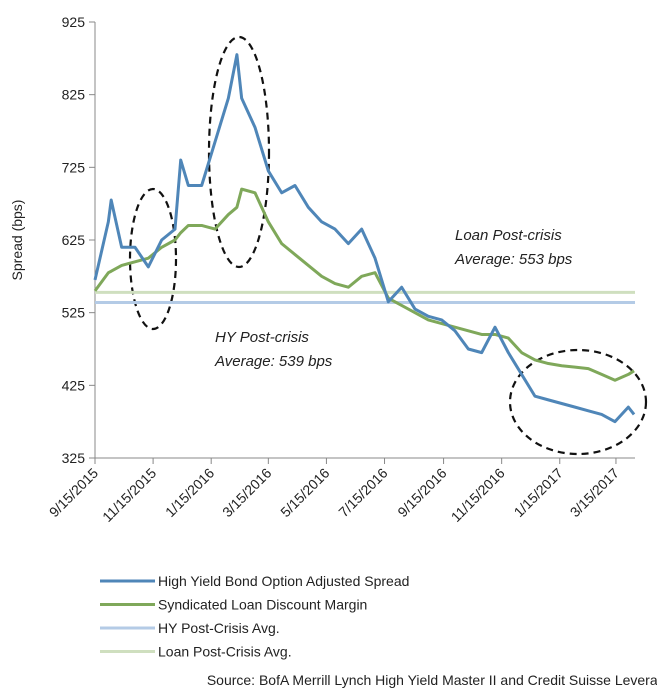 The width and height of the screenshot is (657, 689). Describe the element at coordinates (219, 628) in the screenshot. I see `legend-label: HY Post-Crisis Avg.` at that location.